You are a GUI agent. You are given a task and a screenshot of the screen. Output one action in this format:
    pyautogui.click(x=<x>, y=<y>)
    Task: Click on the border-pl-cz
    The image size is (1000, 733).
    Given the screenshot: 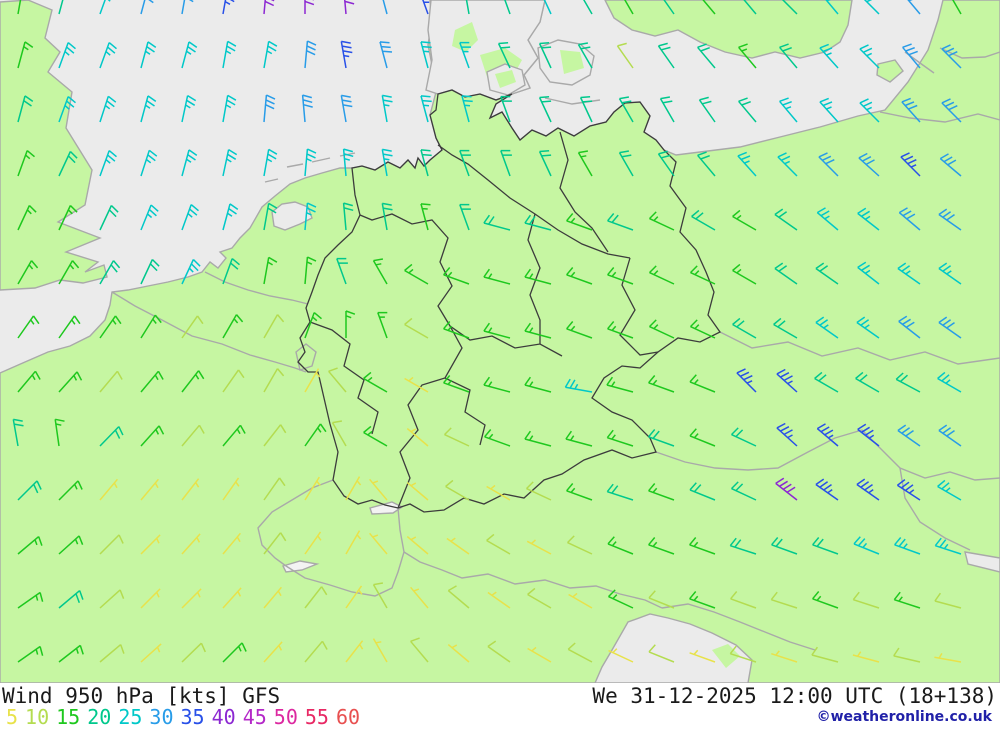 What is the action you would take?
    pyautogui.click(x=859, y=348)
    